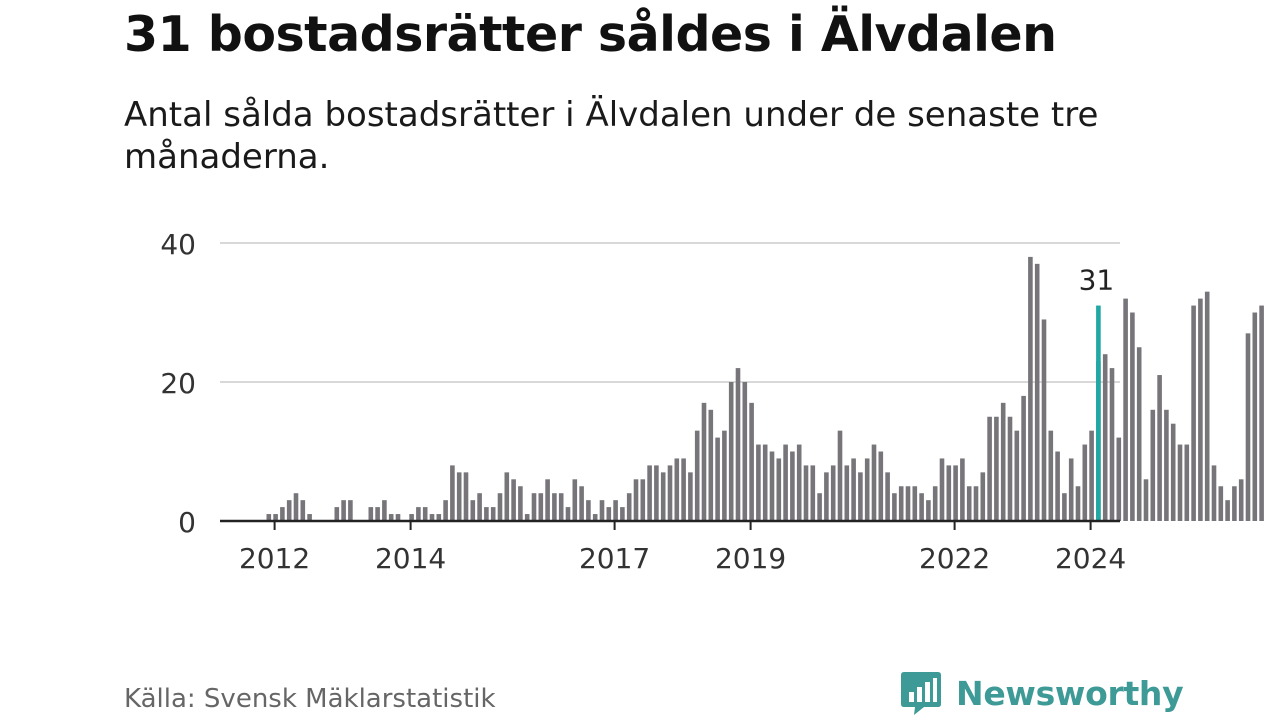  Describe the element at coordinates (614, 558) in the screenshot. I see `x-tick-label-2017: 2017` at that location.